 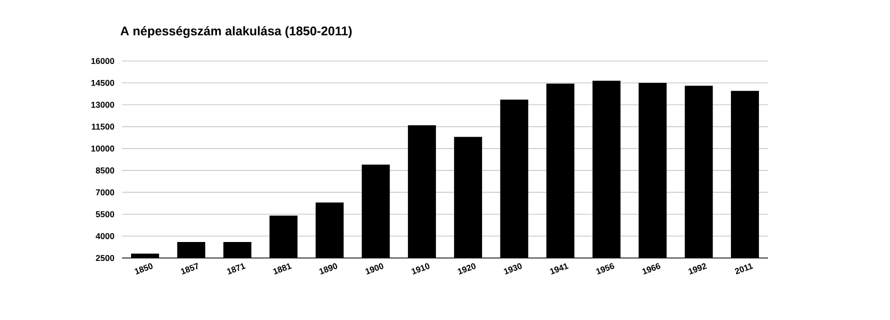 What do you see at coordinates (189, 268) in the screenshot?
I see `x-tick-label: 1857` at bounding box center [189, 268].